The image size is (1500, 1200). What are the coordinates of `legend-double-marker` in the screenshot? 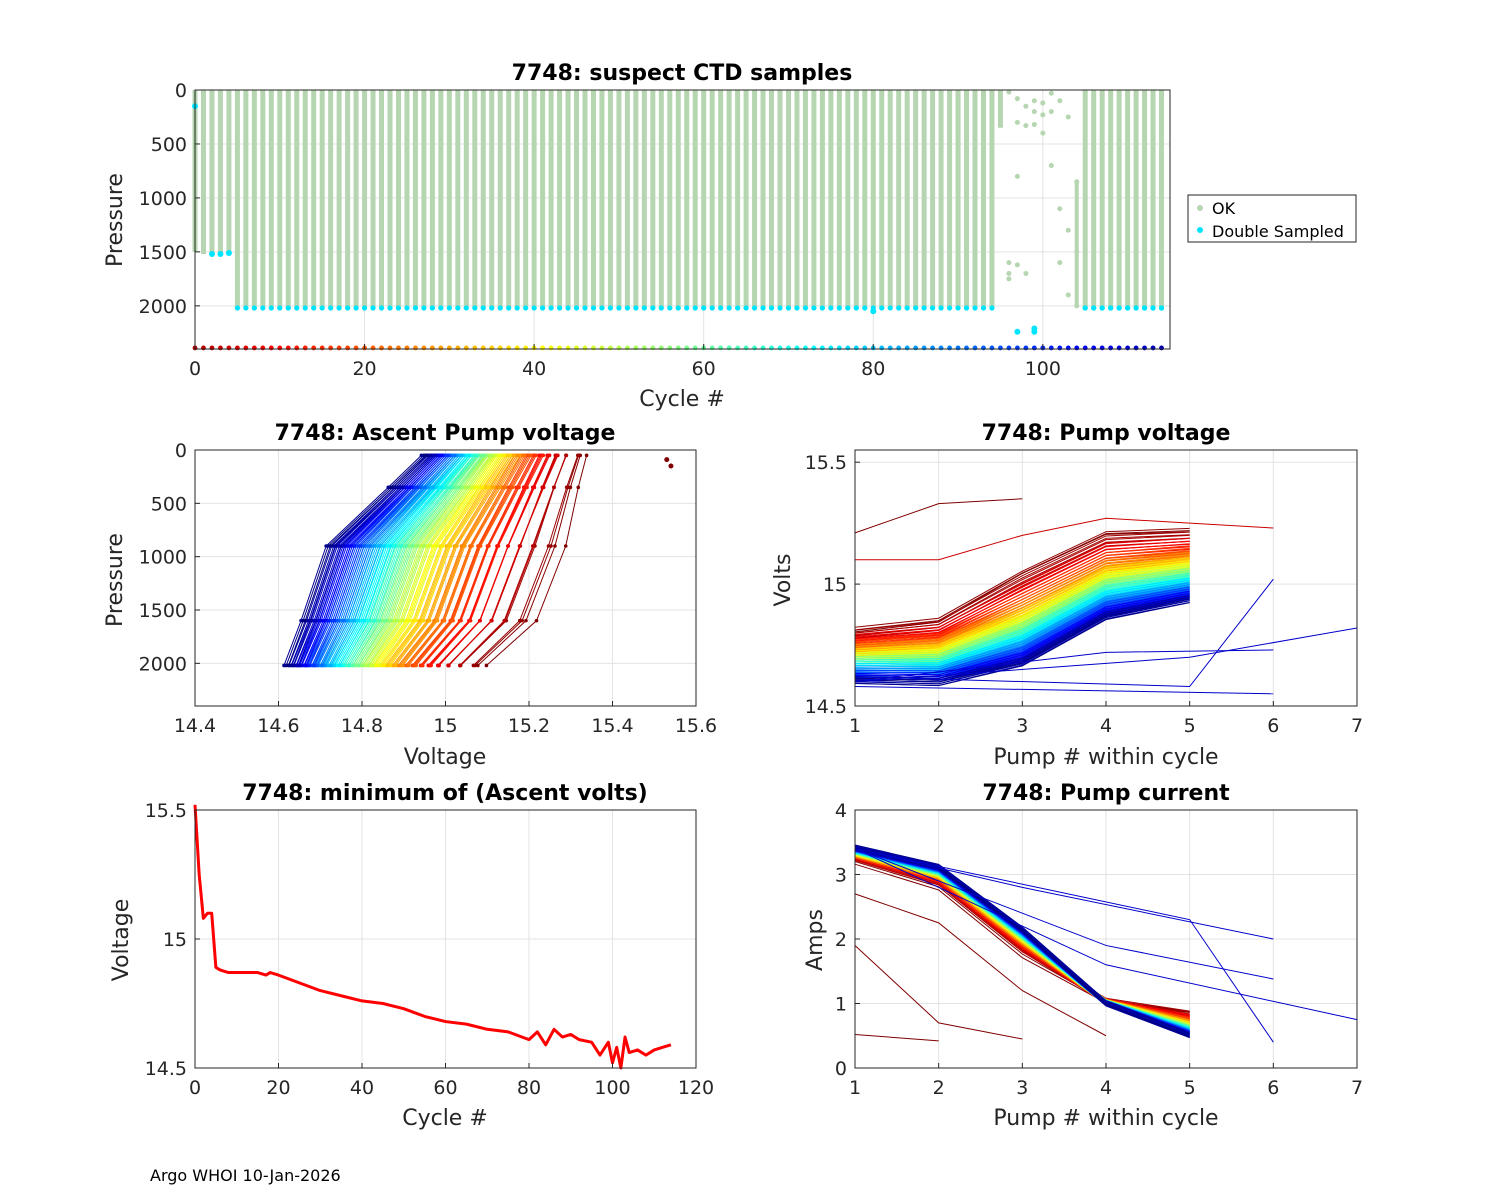 It's located at (1200, 230).